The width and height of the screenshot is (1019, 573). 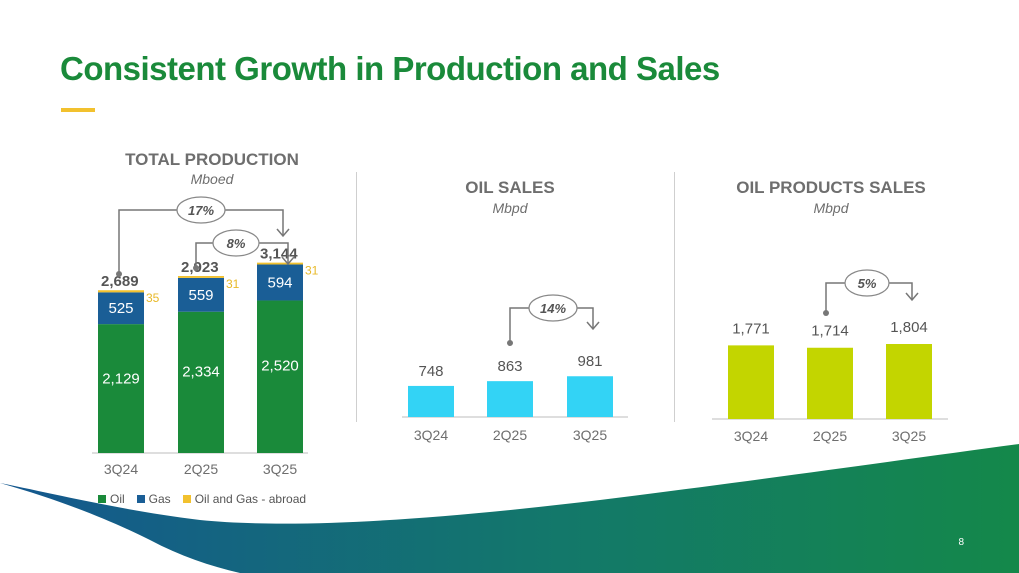 I want to click on legend-item-gas: Gas, so click(x=153, y=499).